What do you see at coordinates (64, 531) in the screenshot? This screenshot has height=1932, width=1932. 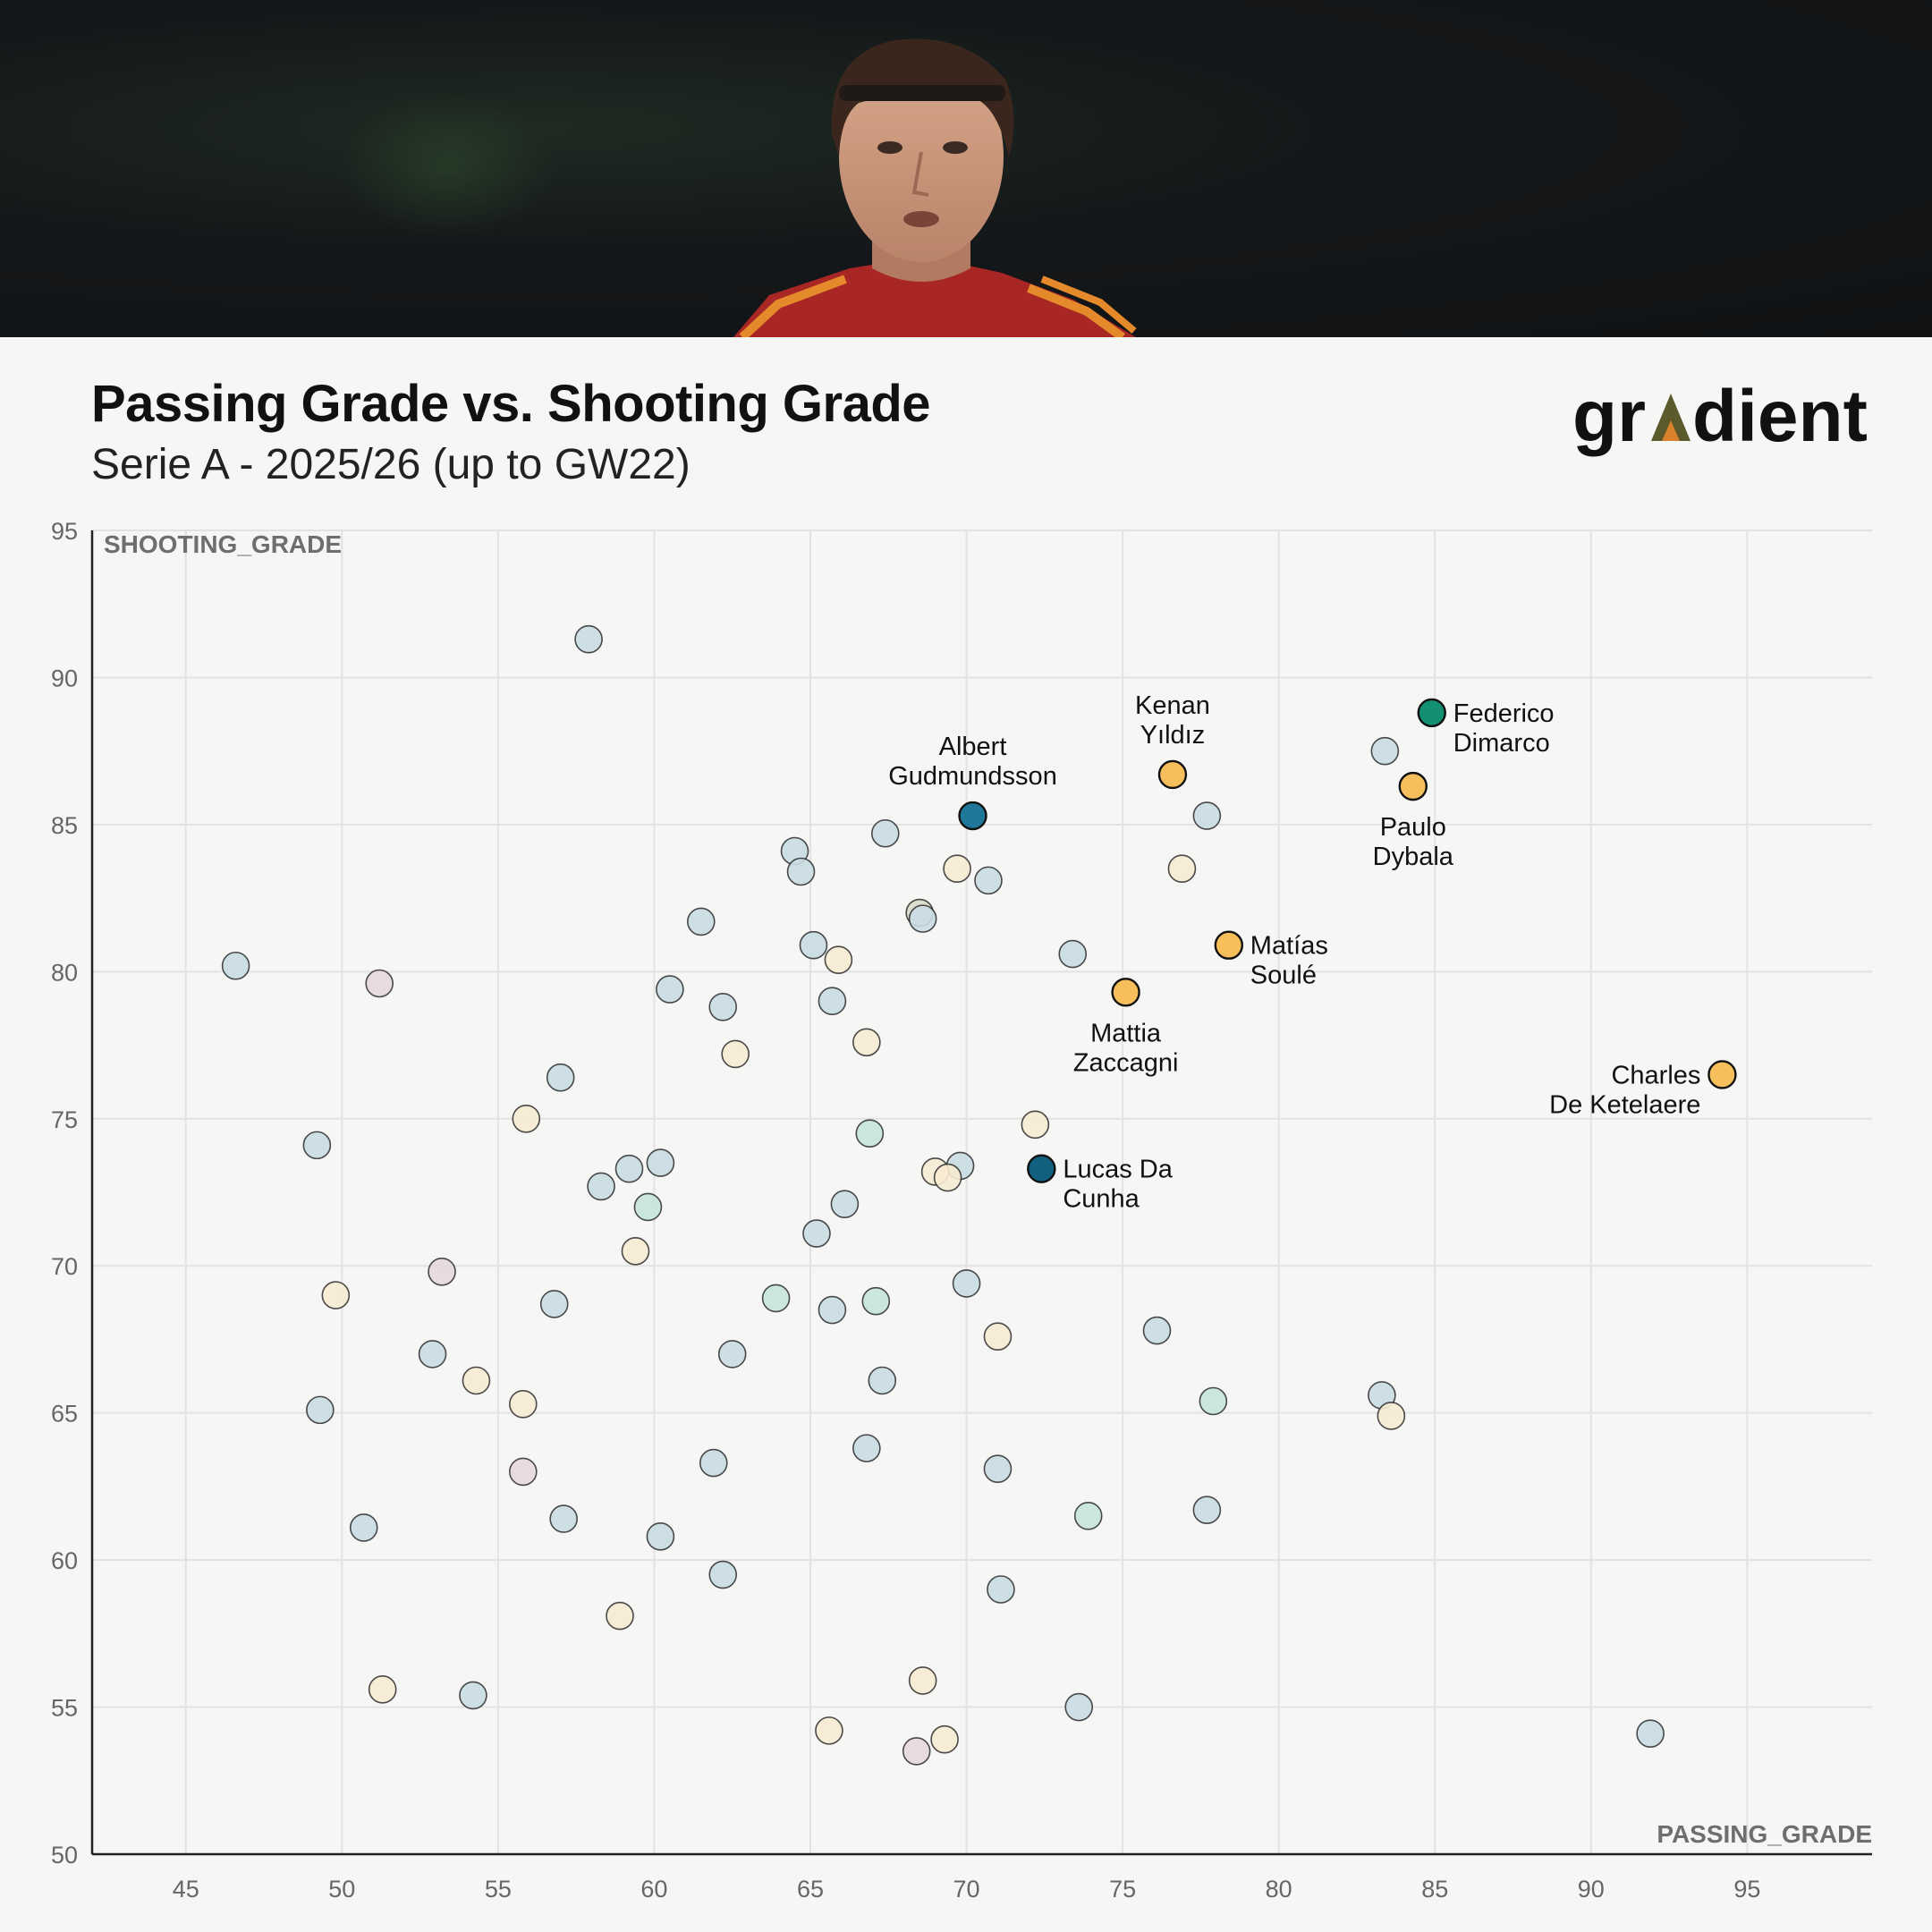 I see `y-tick-label: 95` at bounding box center [64, 531].